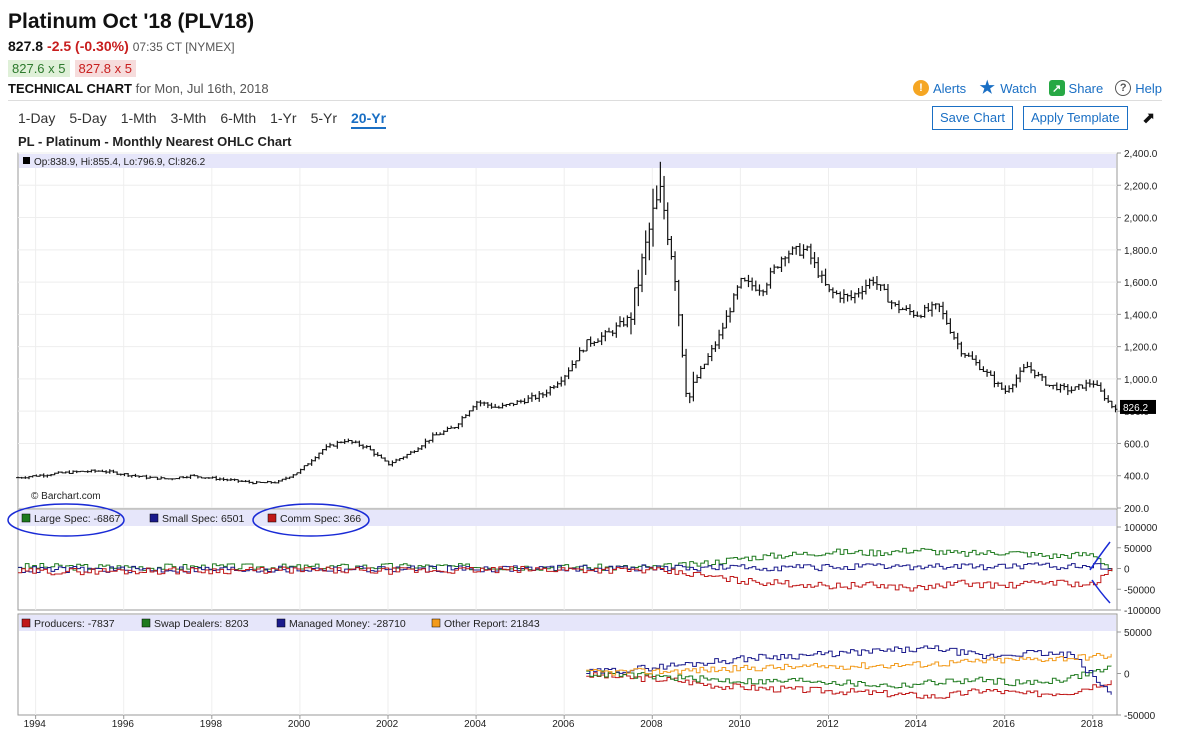  What do you see at coordinates (973, 118) in the screenshot?
I see `save-chart-button: Save Chart` at bounding box center [973, 118].